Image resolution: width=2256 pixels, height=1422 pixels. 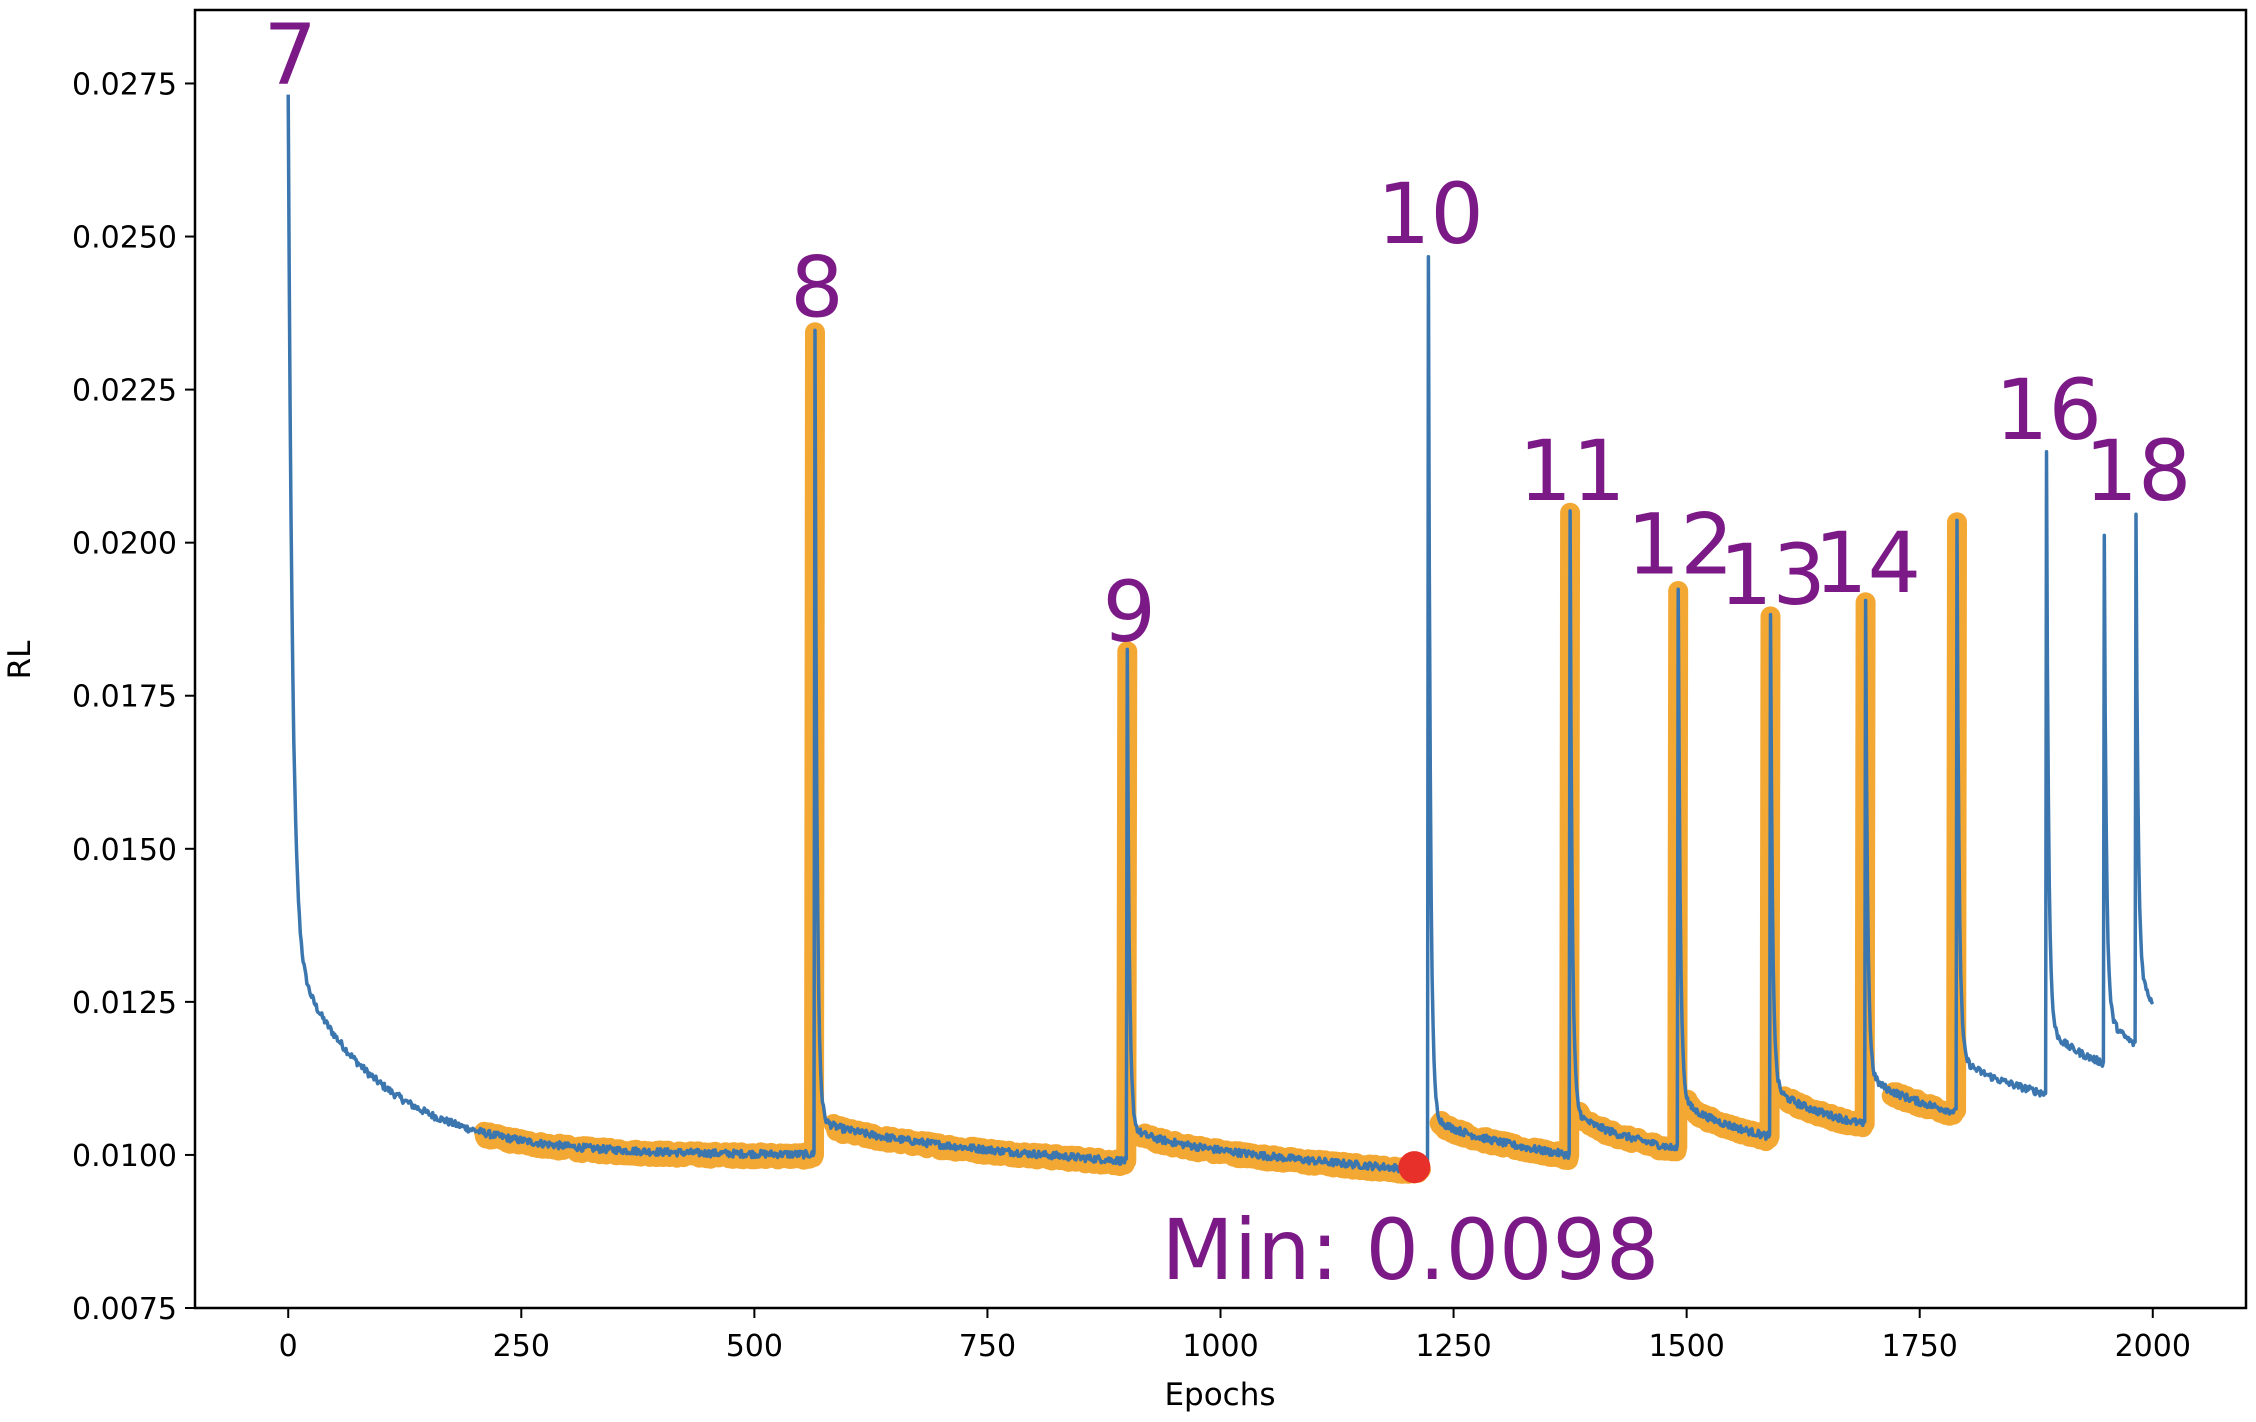 I want to click on x-tick-label: 1500, so click(x=1686, y=1346).